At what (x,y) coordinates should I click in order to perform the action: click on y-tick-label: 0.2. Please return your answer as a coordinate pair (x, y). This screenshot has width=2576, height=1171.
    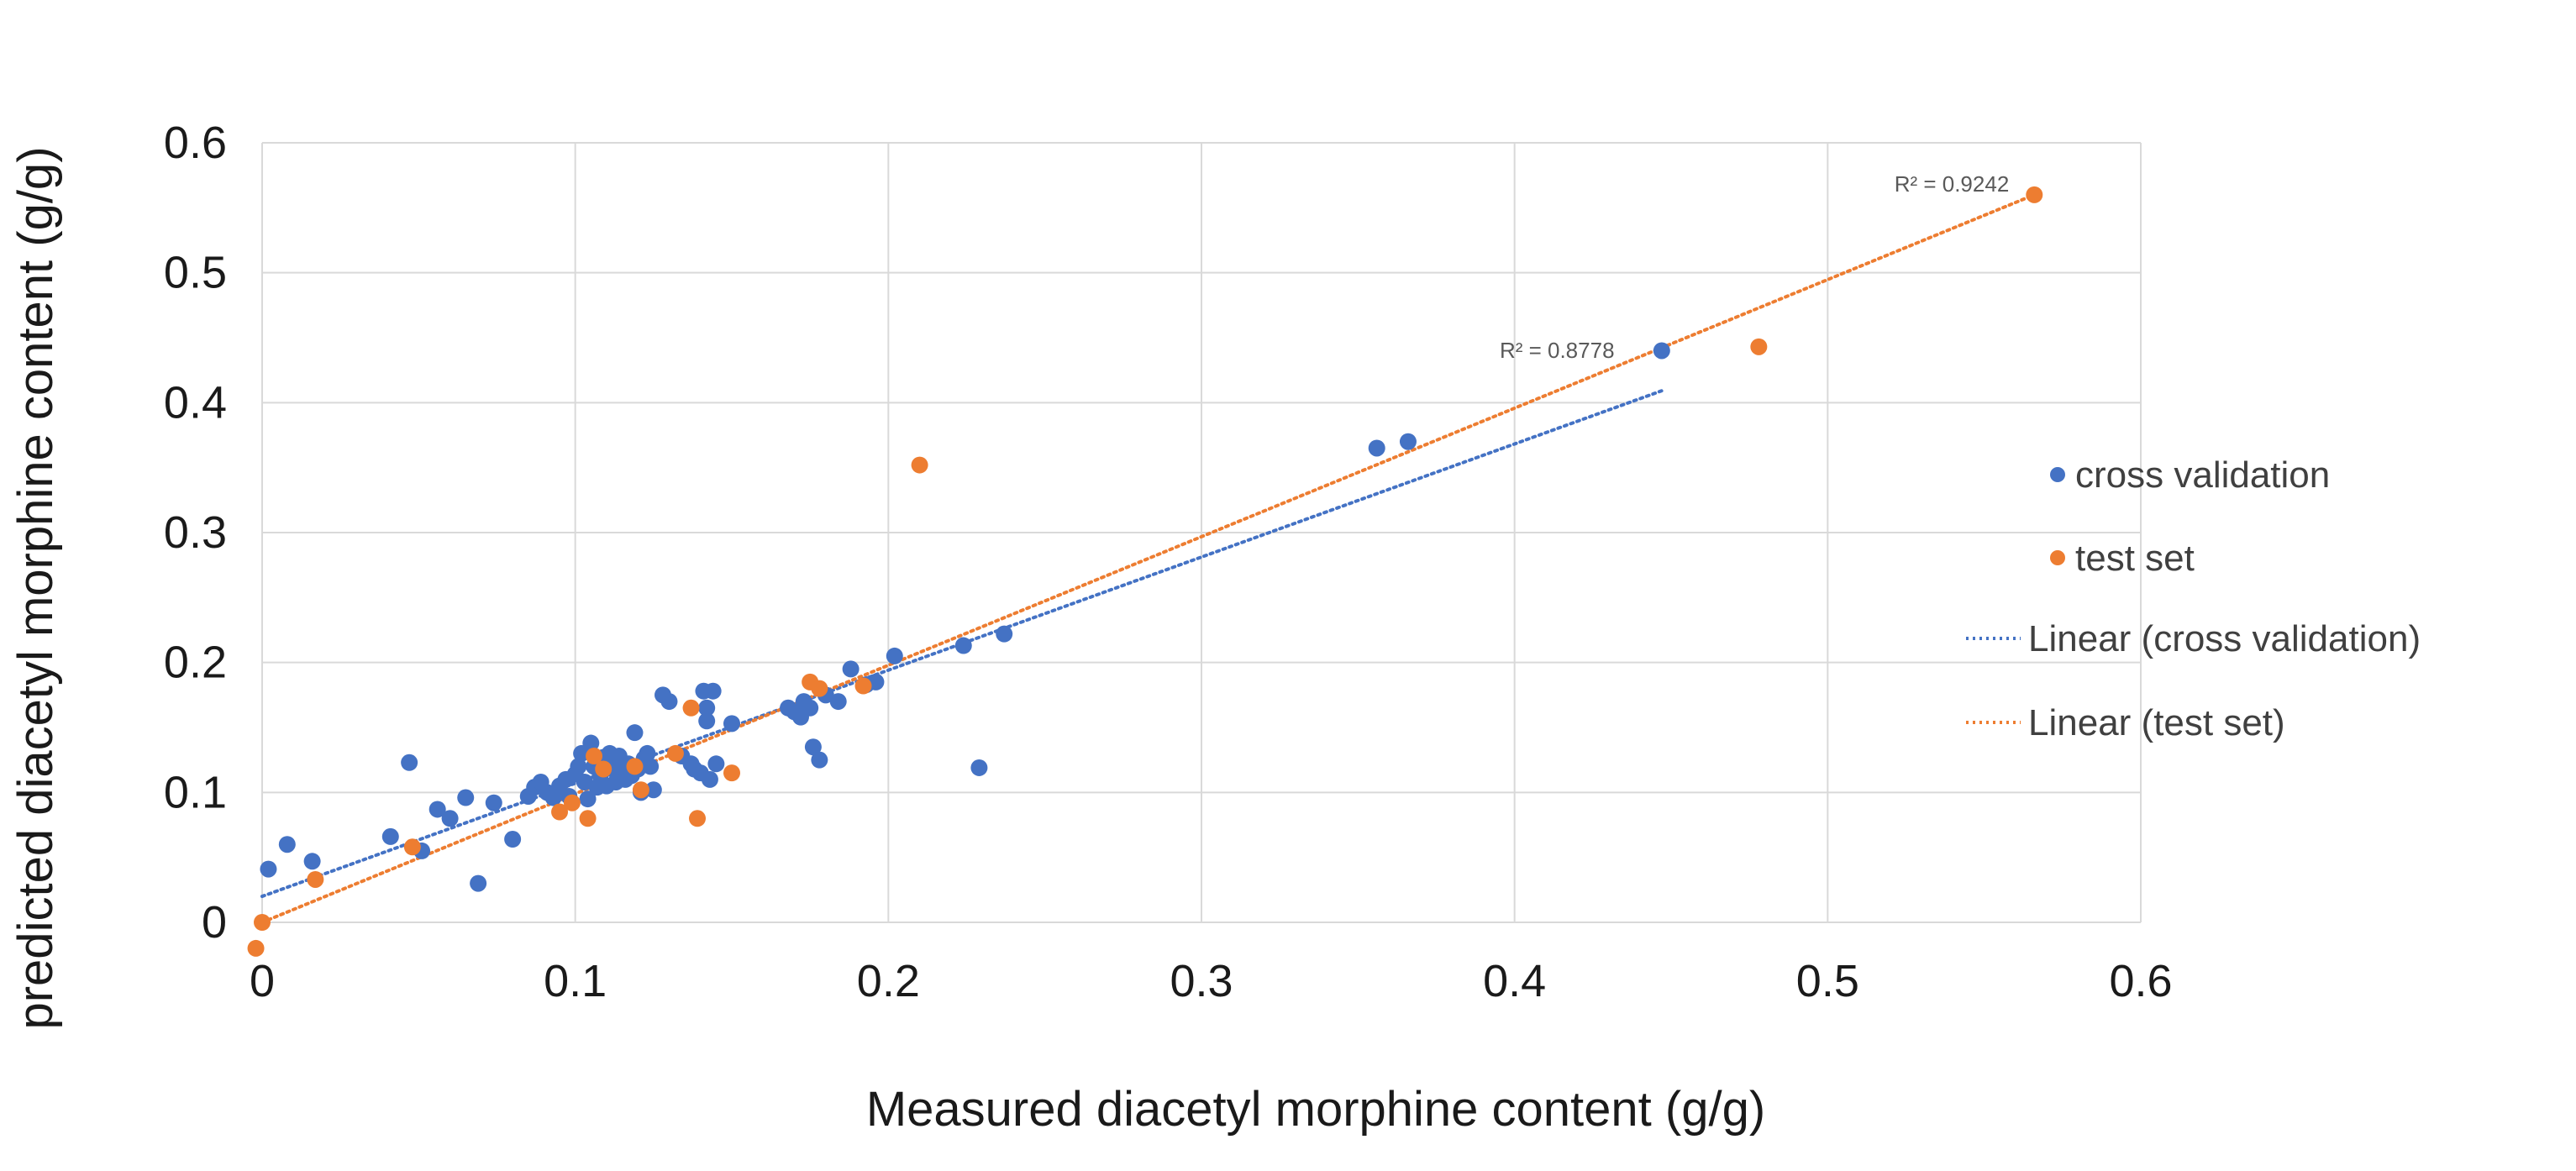
    Looking at the image, I should click on (195, 663).